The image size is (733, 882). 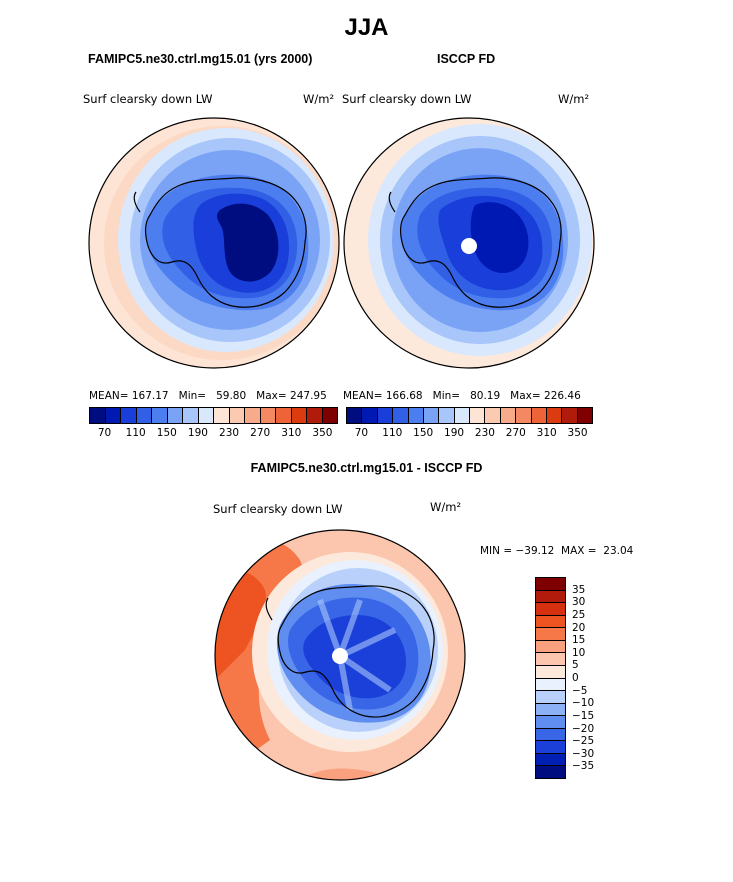 I want to click on panel1-map-border, so click(x=214, y=243).